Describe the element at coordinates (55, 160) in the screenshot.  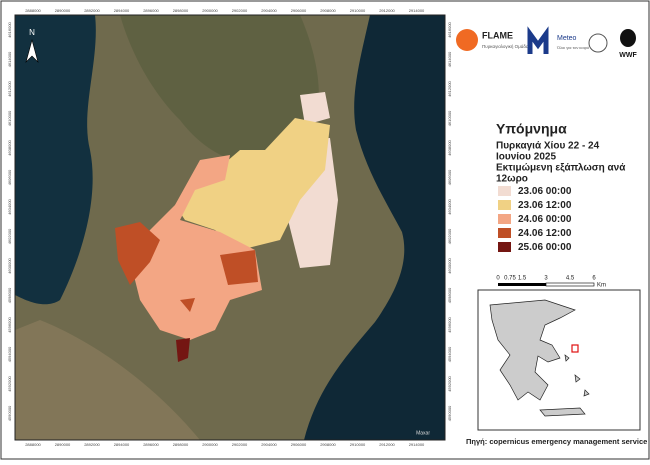
I see `bay` at that location.